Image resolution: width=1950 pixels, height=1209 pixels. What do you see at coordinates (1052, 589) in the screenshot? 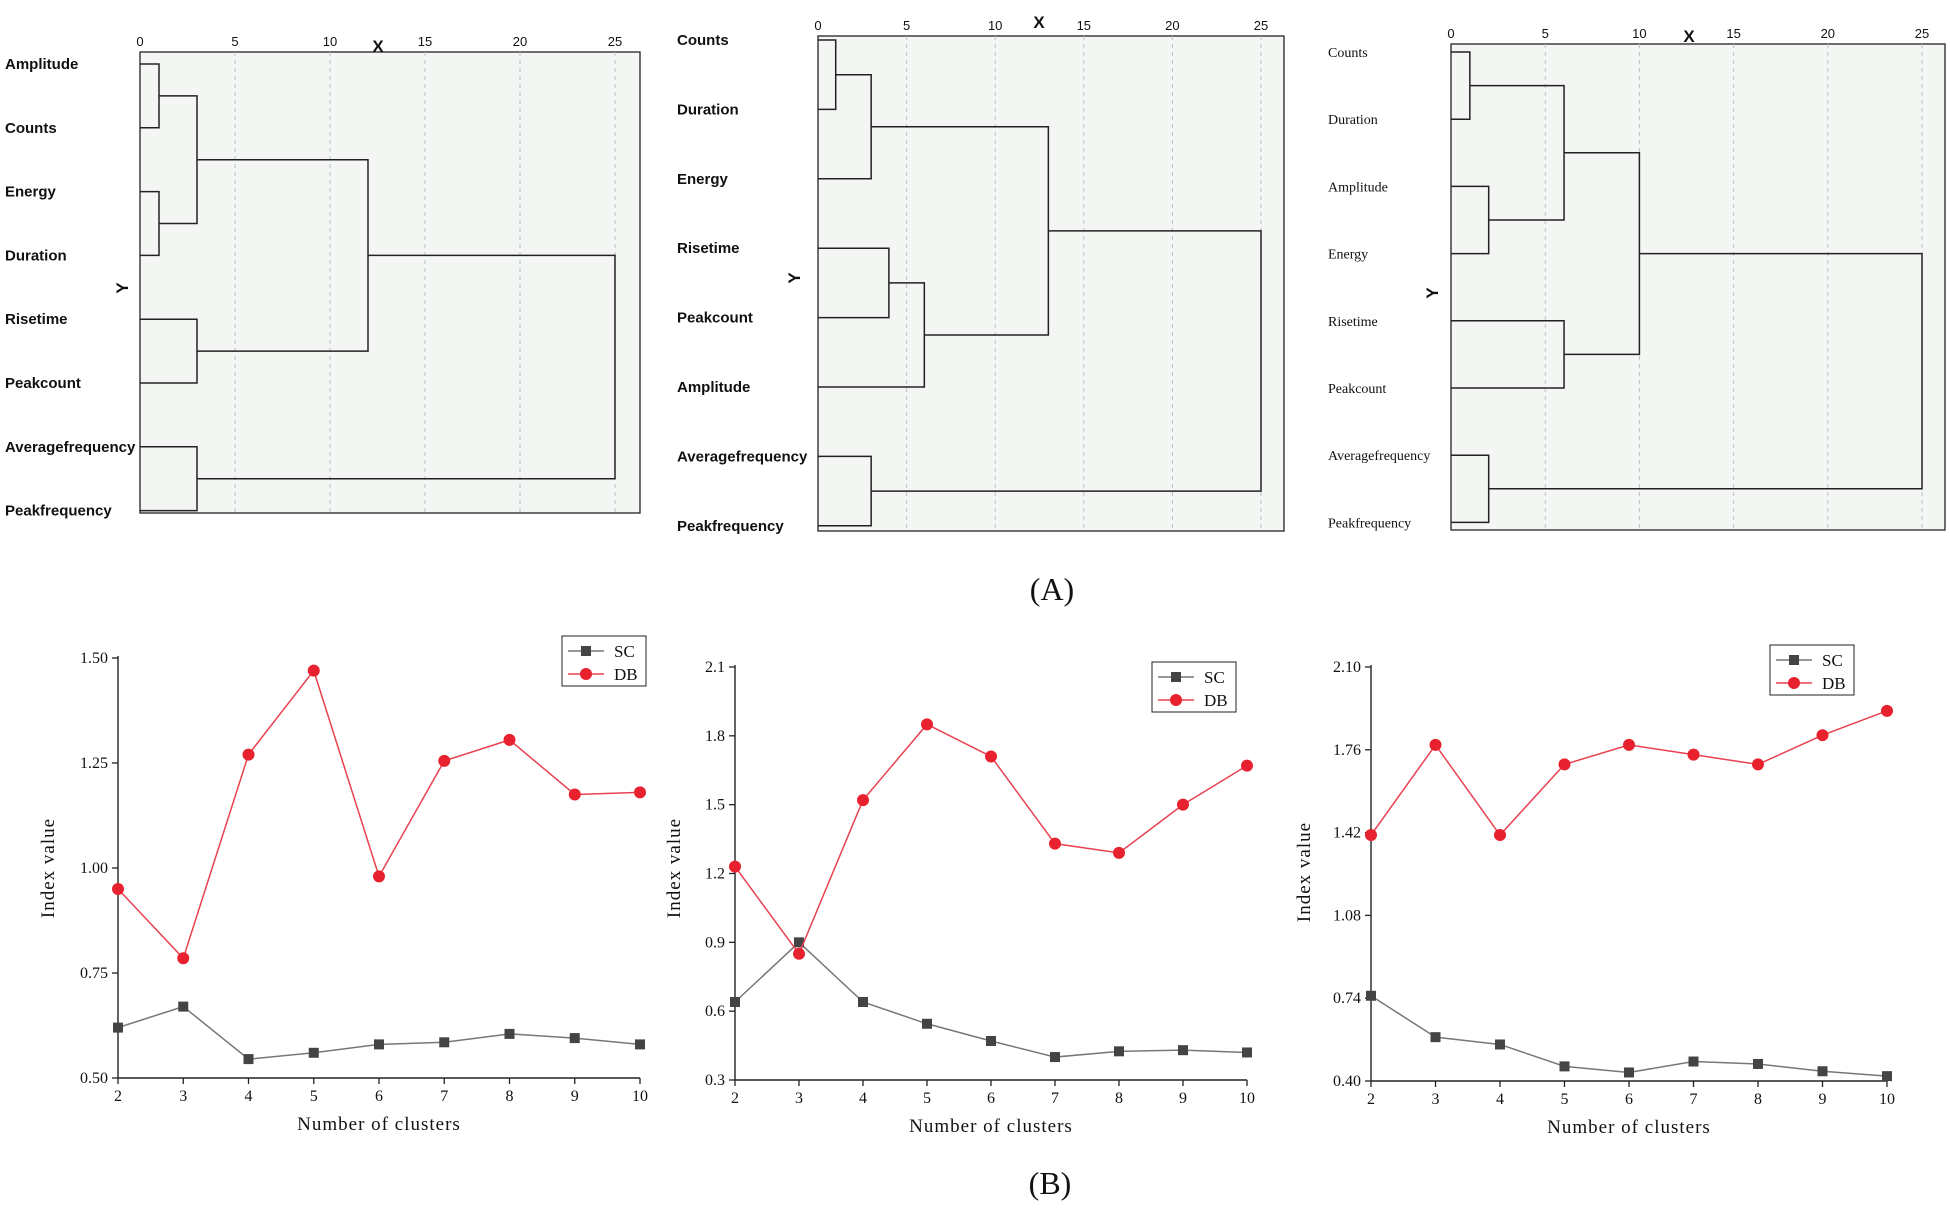
I see `caption-a: (A)` at bounding box center [1052, 589].